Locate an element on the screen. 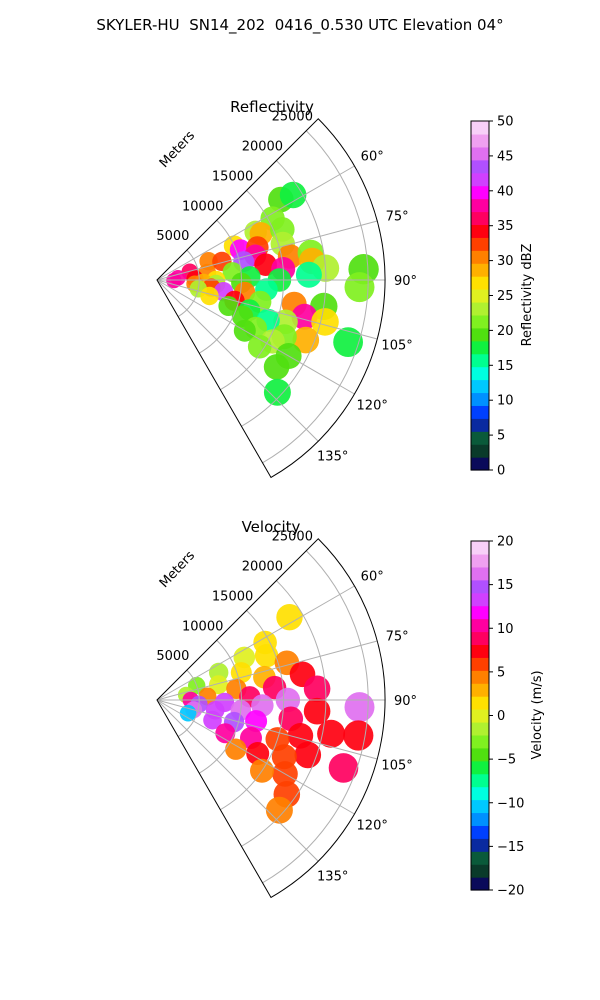 This screenshot has height=1000, width=600. velocity-colorbar-tick-label: 5 is located at coordinates (501, 672).